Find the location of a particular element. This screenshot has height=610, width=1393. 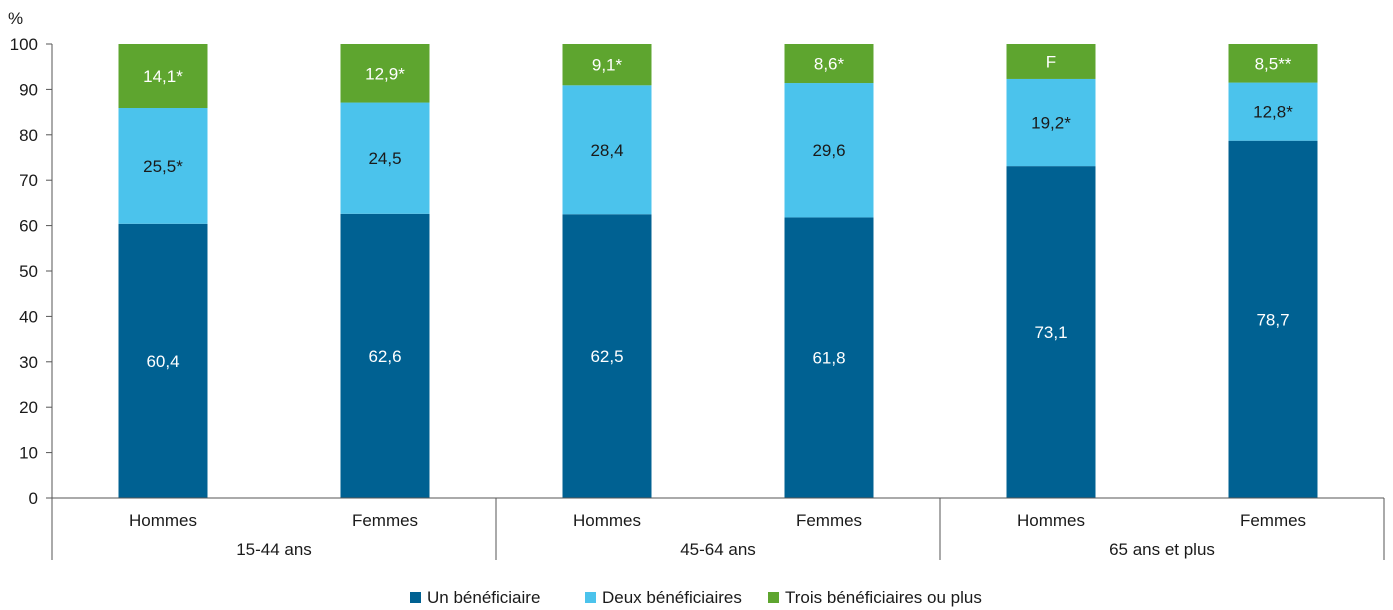

y-tick-label: 0 is located at coordinates (33, 498).